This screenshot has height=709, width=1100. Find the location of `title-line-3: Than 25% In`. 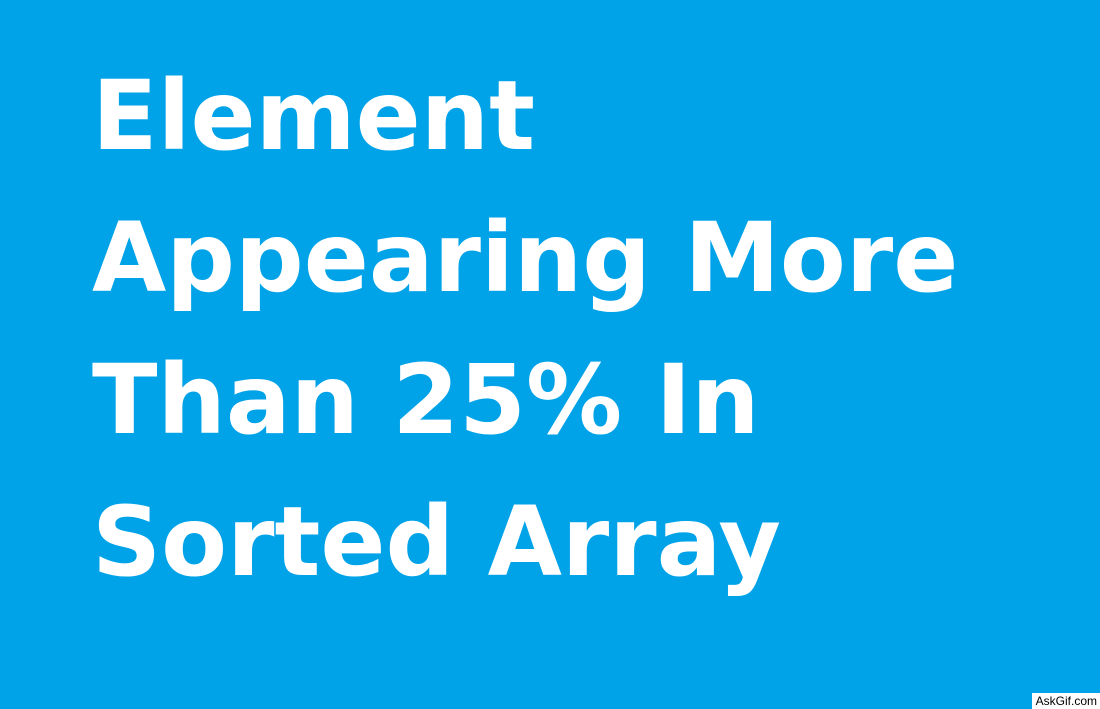

title-line-3: Than 25% In is located at coordinates (426, 400).